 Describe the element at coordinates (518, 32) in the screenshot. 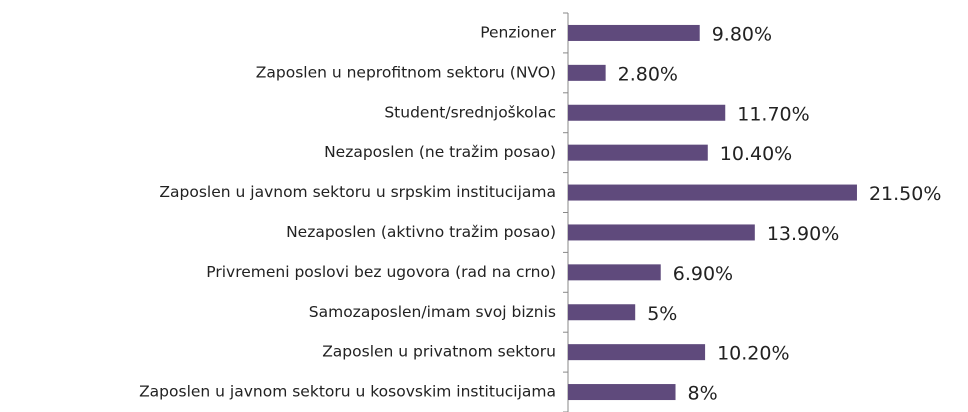

I see `category-label: Penzioner` at that location.